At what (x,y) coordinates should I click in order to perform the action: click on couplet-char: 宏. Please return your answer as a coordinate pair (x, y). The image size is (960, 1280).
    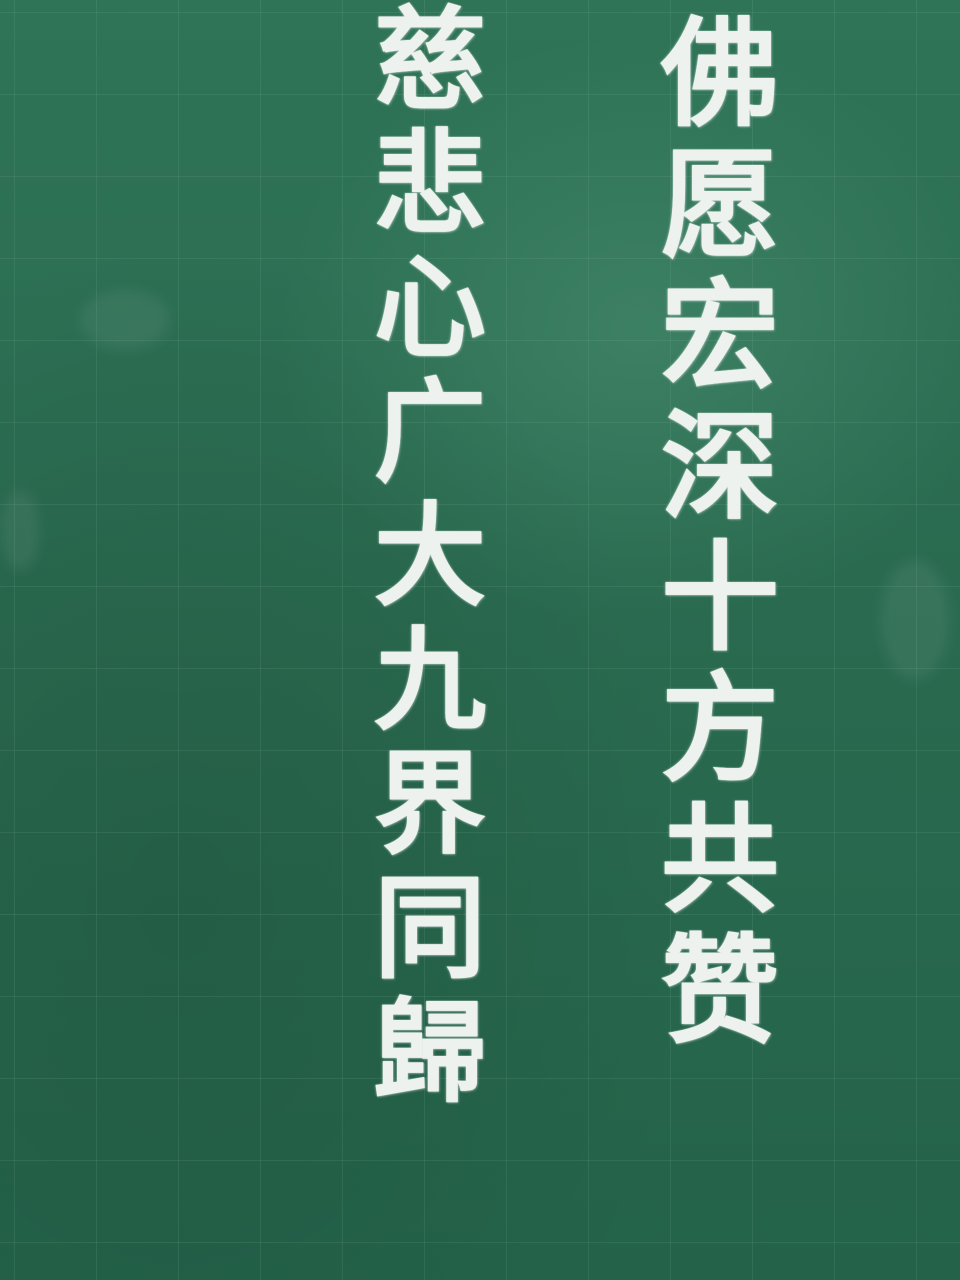
    Looking at the image, I should click on (719, 335).